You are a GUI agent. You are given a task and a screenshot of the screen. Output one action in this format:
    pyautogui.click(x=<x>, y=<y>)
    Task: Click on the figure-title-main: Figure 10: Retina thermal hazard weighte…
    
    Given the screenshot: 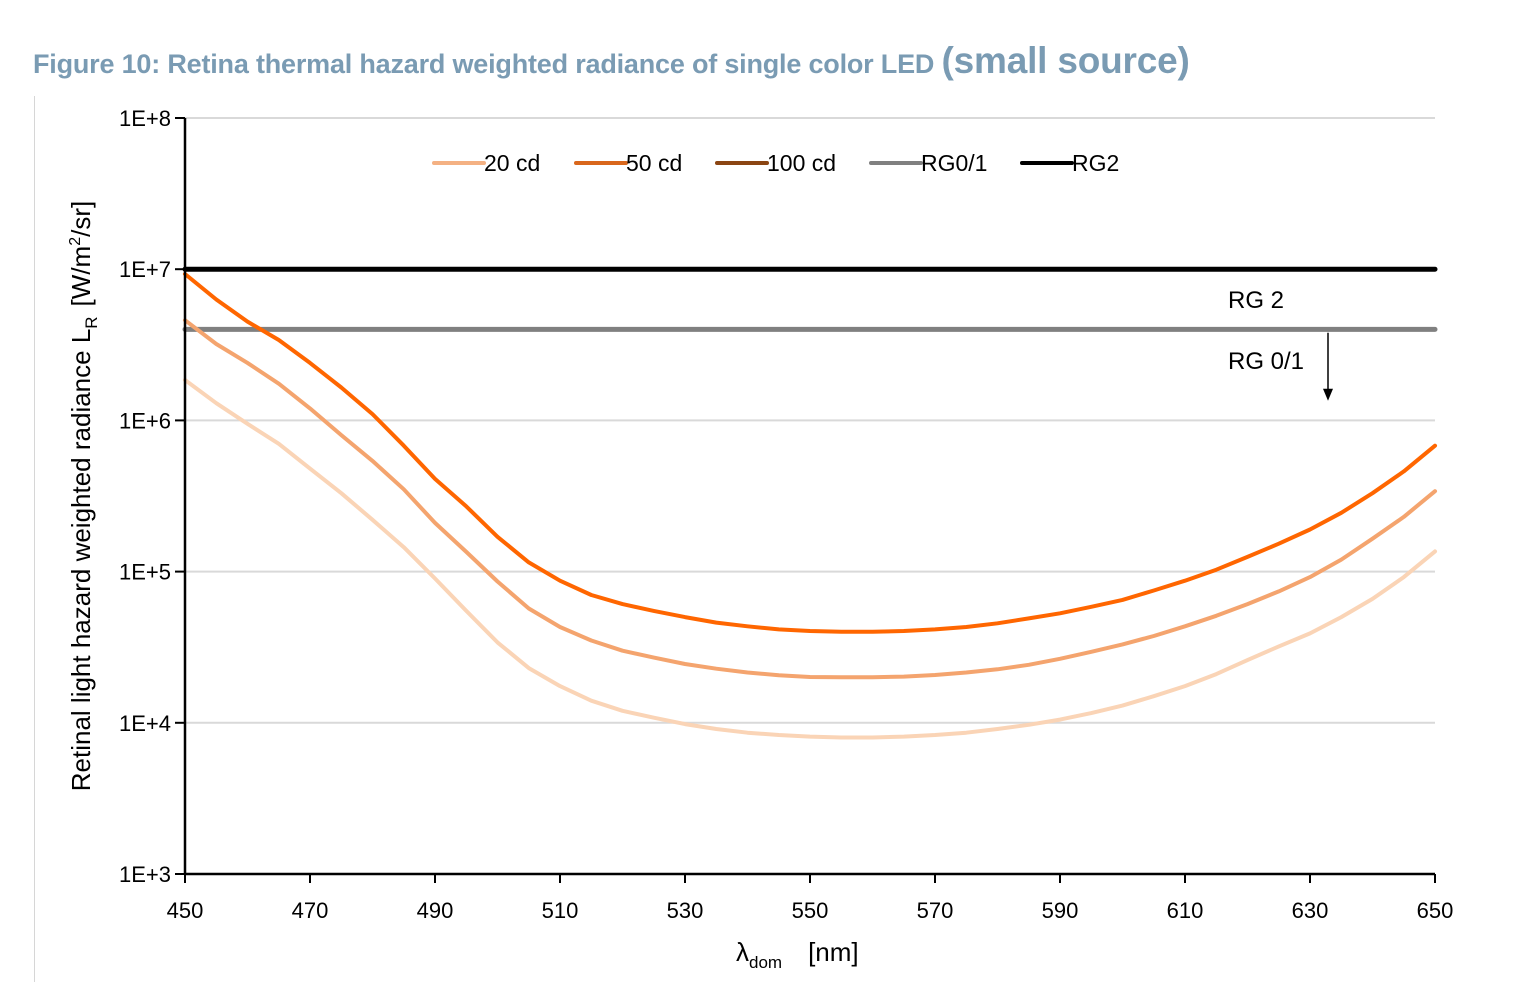 What is the action you would take?
    pyautogui.click(x=487, y=64)
    